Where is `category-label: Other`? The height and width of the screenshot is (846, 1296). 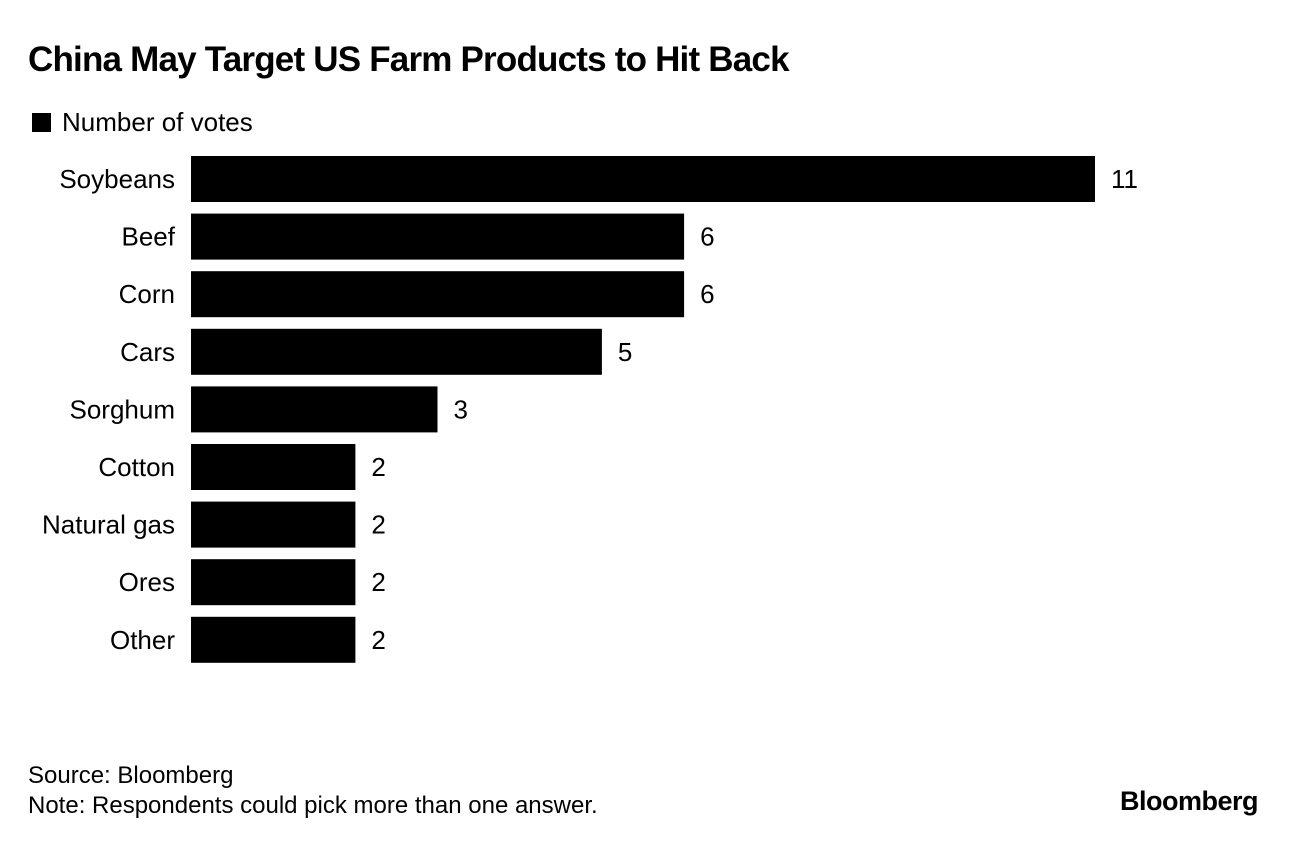
category-label: Other is located at coordinates (142, 640).